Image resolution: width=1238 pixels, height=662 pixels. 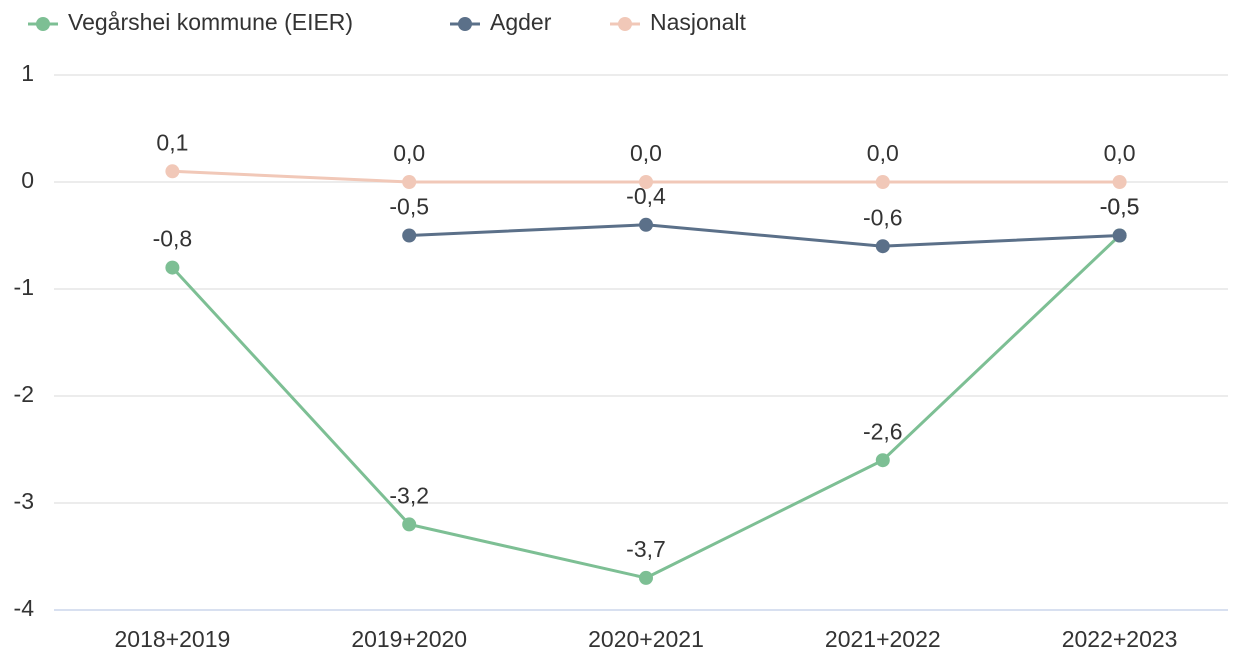 I want to click on x-tick-label: 2022+2023, so click(x=1120, y=639).